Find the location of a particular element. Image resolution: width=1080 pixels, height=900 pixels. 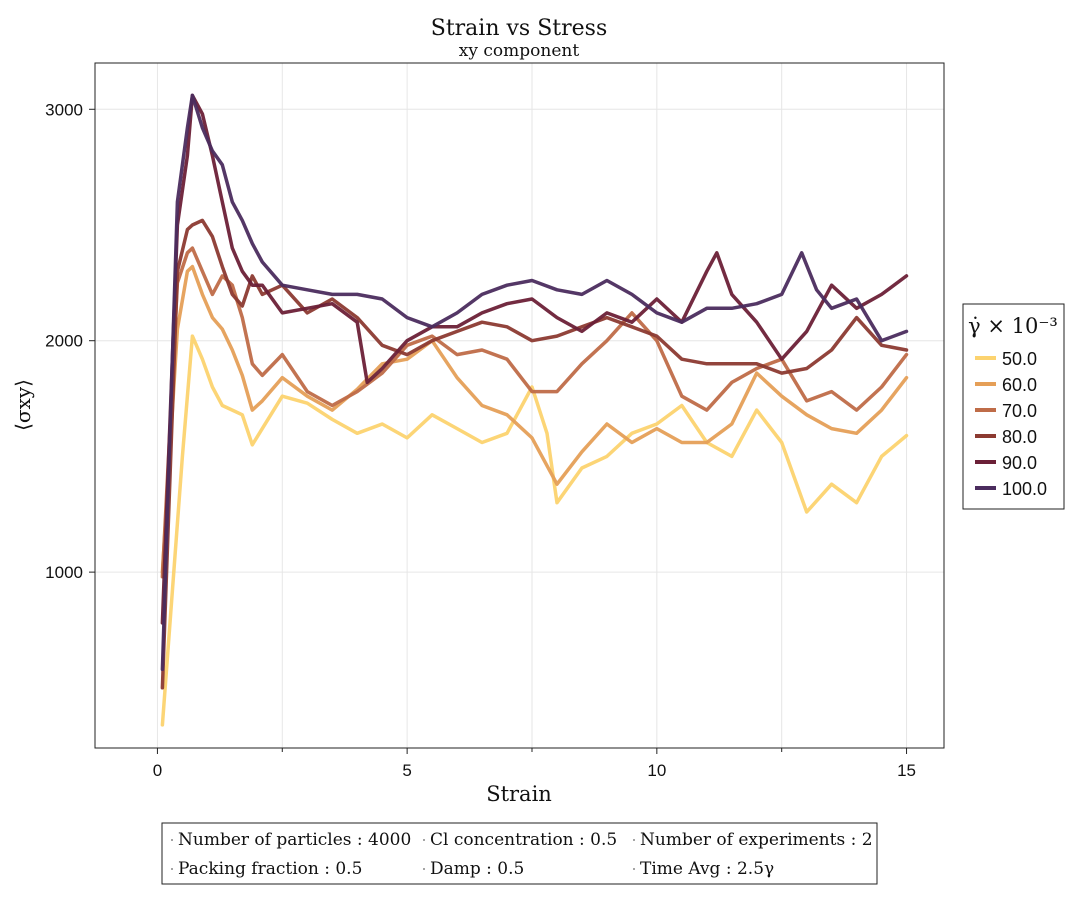

y-tick-label: 1000 is located at coordinates (64, 572).